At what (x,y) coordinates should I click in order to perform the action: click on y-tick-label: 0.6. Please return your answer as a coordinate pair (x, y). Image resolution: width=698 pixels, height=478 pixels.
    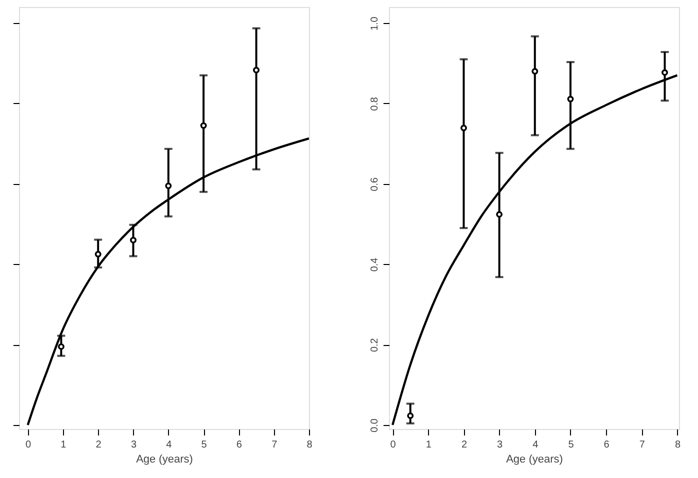
    Looking at the image, I should click on (375, 184).